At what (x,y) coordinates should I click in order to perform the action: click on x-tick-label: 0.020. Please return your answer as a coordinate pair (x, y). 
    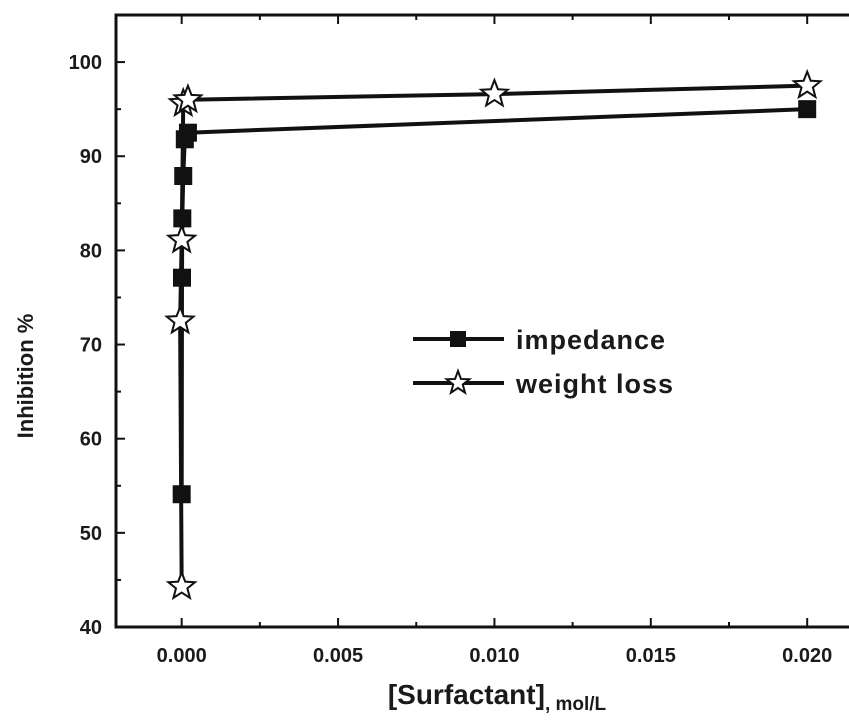
    Looking at the image, I should click on (807, 656).